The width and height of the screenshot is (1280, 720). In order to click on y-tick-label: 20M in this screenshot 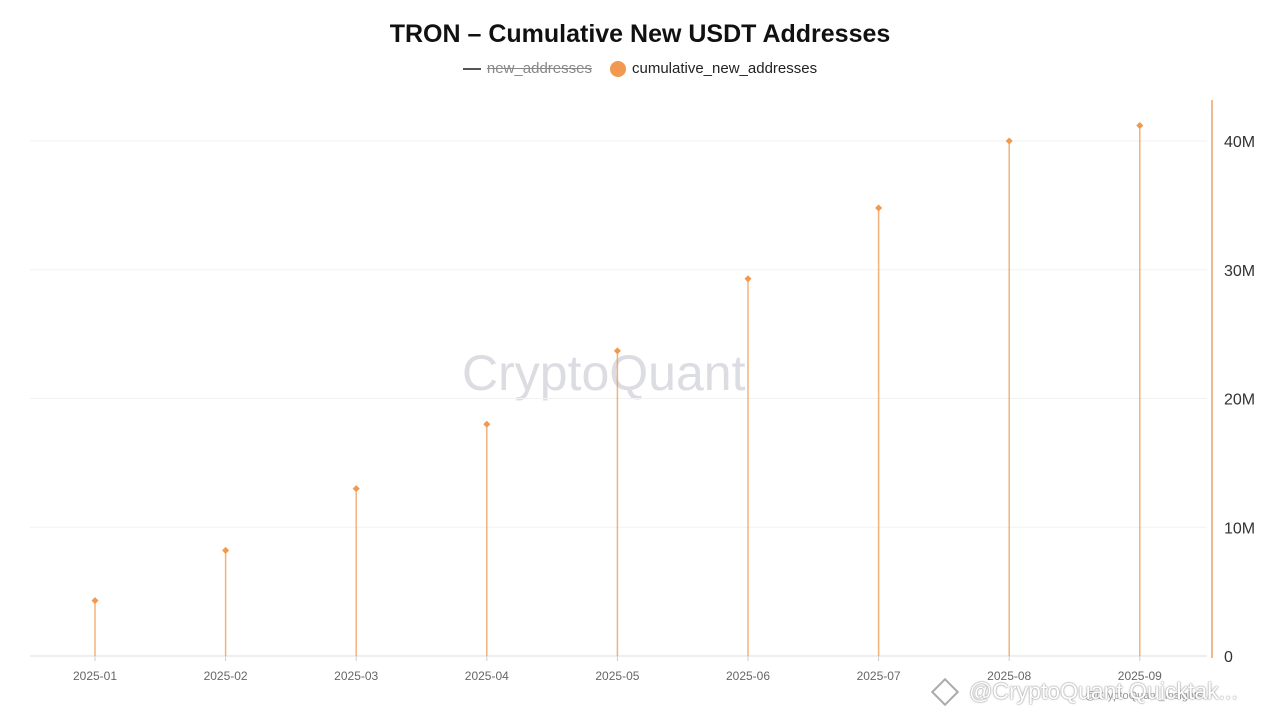, I will do `click(1239, 400)`.